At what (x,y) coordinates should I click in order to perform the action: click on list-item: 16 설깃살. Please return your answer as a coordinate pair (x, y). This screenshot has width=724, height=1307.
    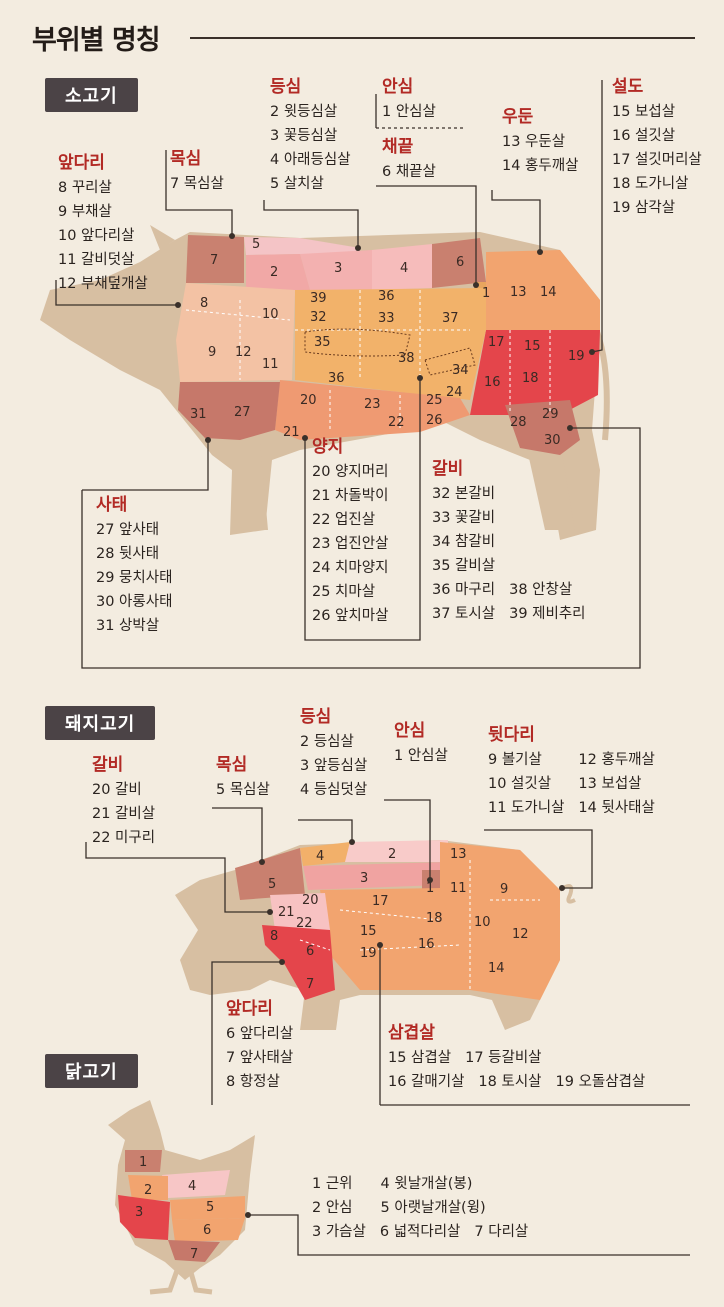
    Looking at the image, I should click on (644, 136).